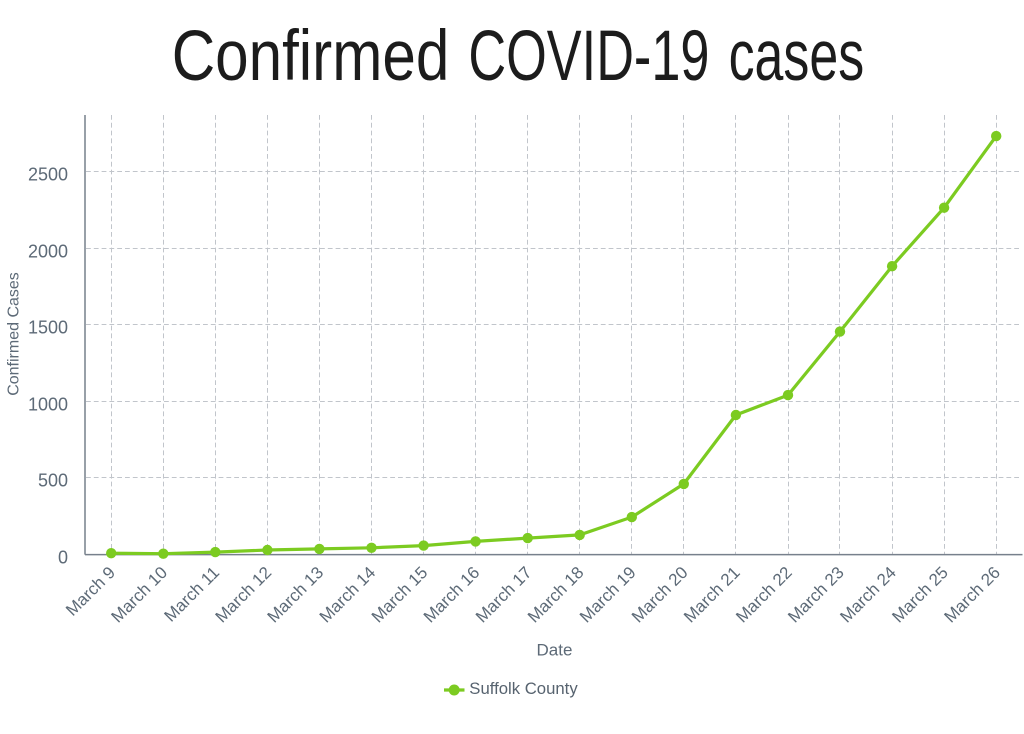 The height and width of the screenshot is (734, 1024). I want to click on svg-text: Date, so click(555, 650).